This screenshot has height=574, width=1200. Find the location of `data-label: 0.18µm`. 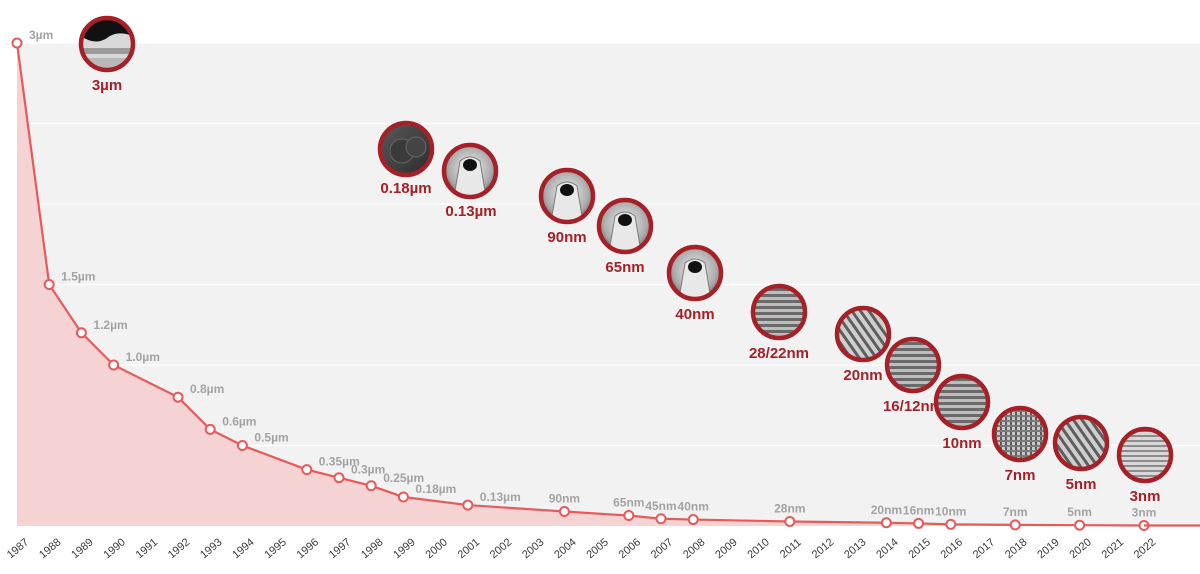

data-label: 0.18µm is located at coordinates (435, 489).